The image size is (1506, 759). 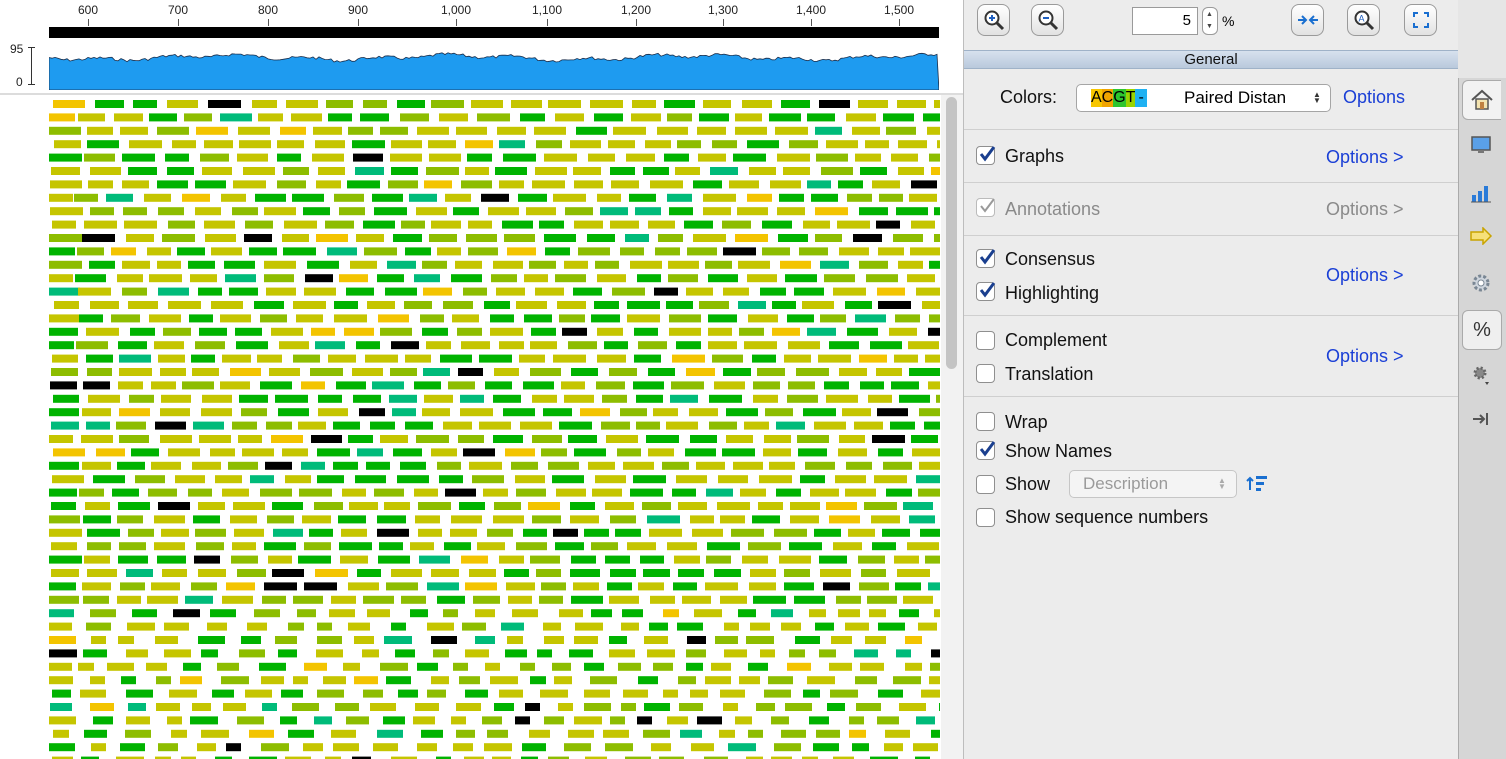 What do you see at coordinates (1049, 374) in the screenshot?
I see `translation-label: Translation` at bounding box center [1049, 374].